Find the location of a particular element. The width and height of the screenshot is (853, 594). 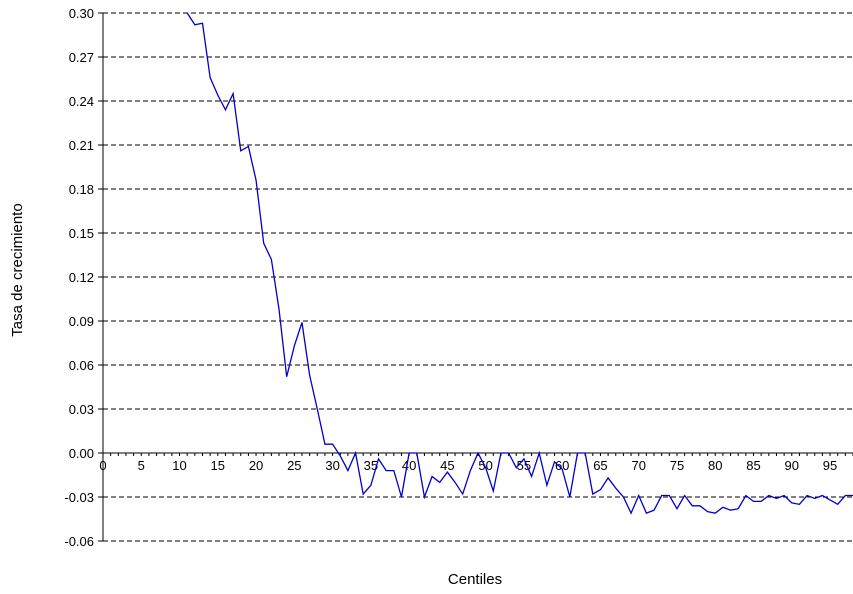

y-tick-label: 0.00 is located at coordinates (81, 453).